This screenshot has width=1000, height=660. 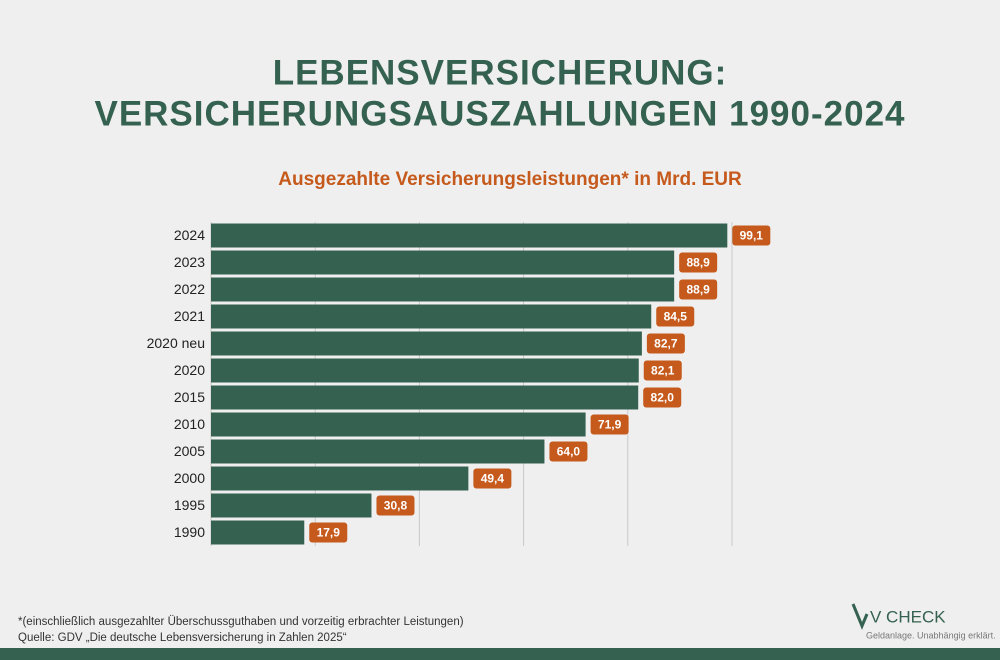 What do you see at coordinates (500, 654) in the screenshot?
I see `footer-band` at bounding box center [500, 654].